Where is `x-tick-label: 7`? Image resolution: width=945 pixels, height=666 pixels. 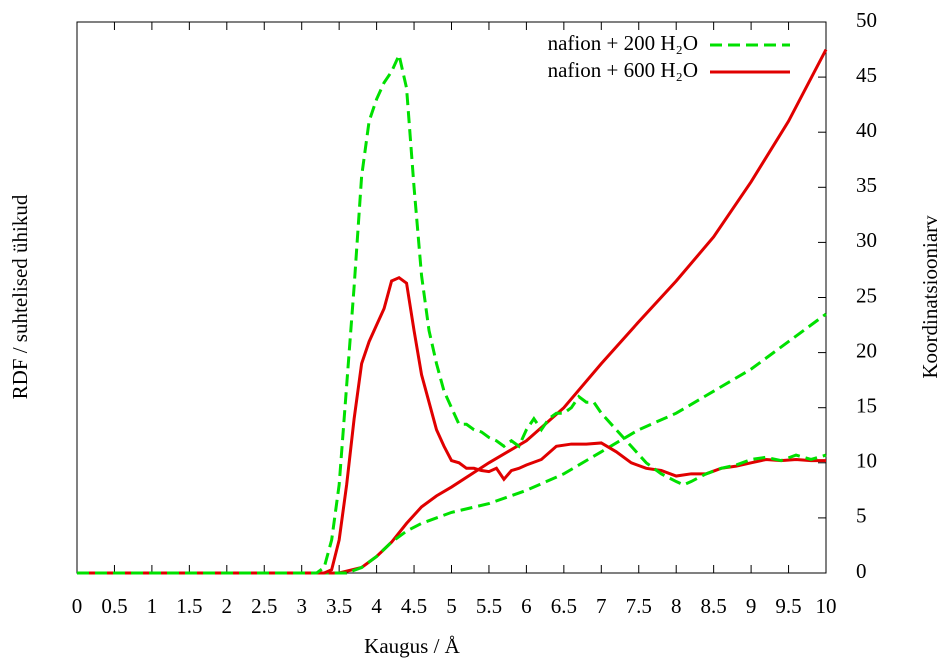
x-tick-label: 7 is located at coordinates (601, 606).